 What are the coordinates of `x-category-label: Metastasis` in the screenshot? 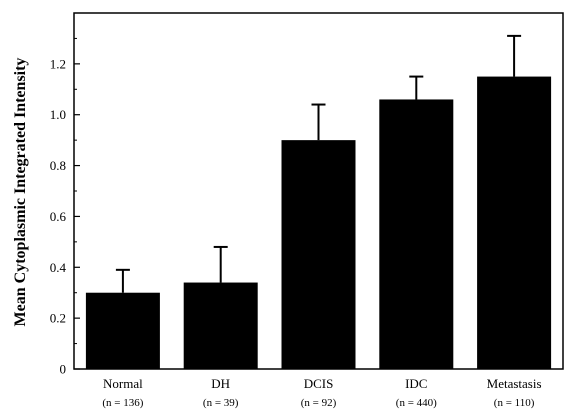 It's located at (514, 383).